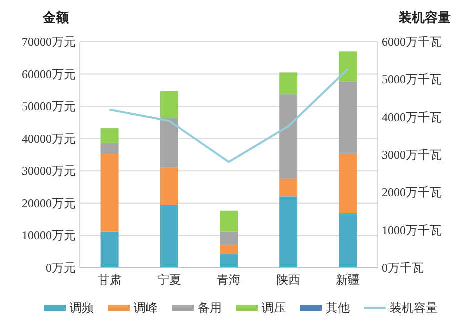 Image resolution: width=463 pixels, height=324 pixels. Describe the element at coordinates (82, 308) in the screenshot. I see `legend-label: 调频` at that location.